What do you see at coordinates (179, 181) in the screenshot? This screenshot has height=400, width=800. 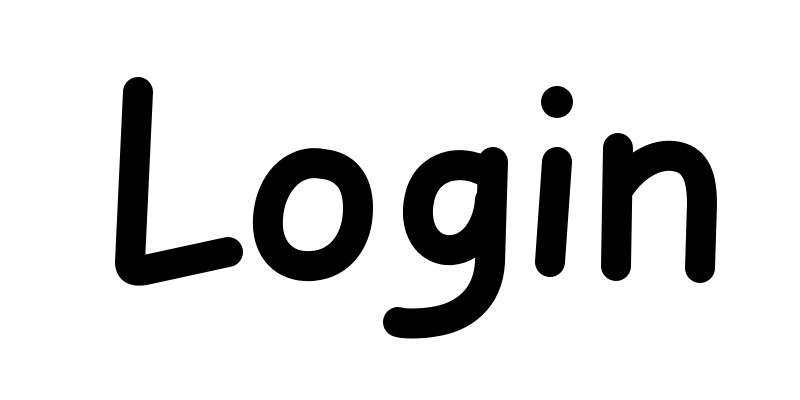 I see `letter-l` at bounding box center [179, 181].